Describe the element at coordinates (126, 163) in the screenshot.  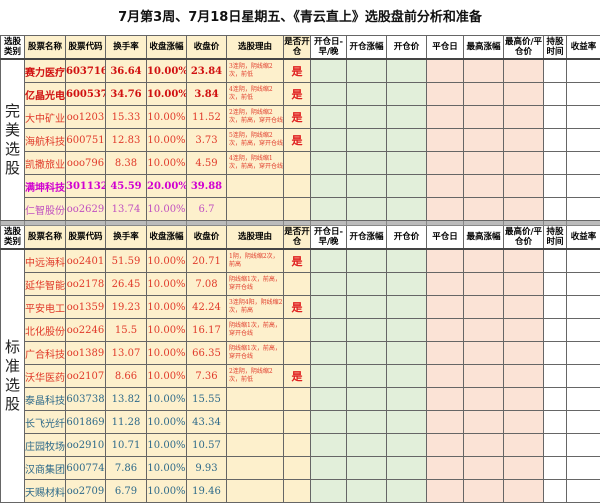
I see `turnover-rate-cell: 8.38` at that location.